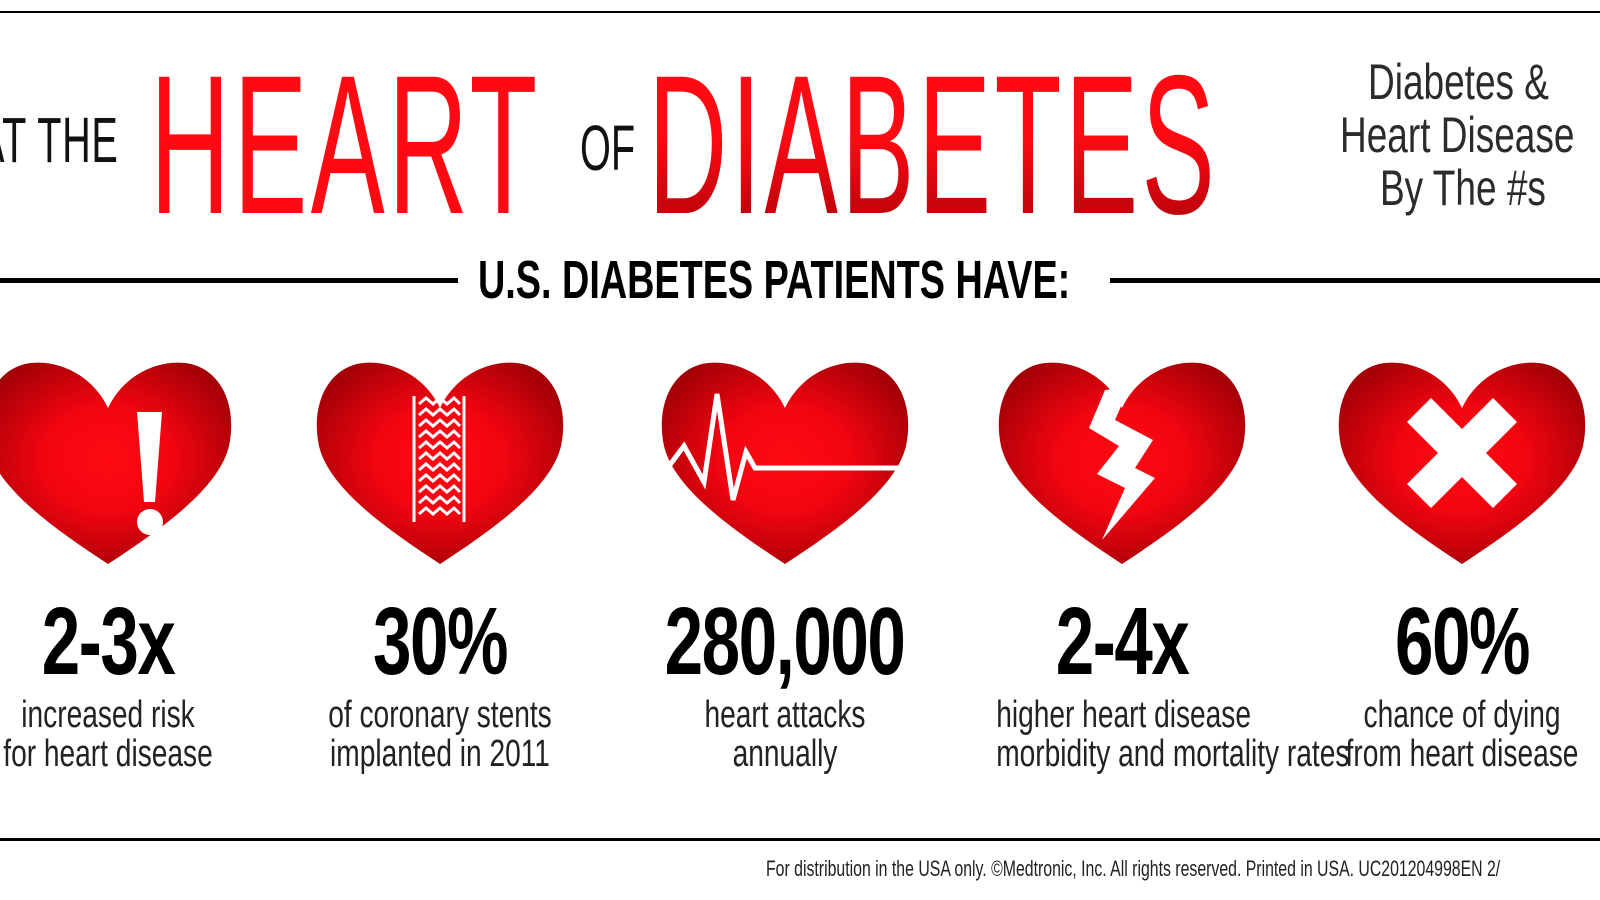 The height and width of the screenshot is (900, 1600). I want to click on section-heading: U.S. DIABETES PATIENTS HAVE:, so click(774, 280).